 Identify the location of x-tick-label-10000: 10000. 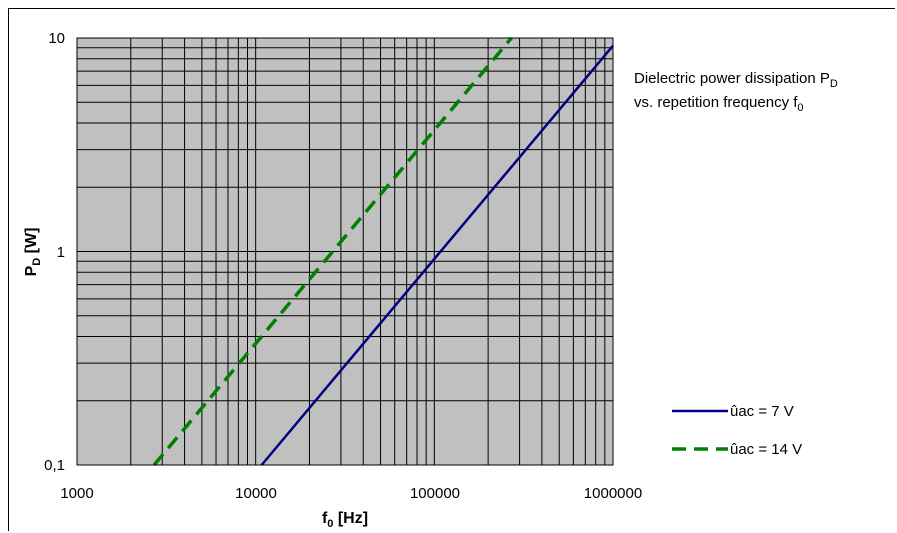
(256, 493).